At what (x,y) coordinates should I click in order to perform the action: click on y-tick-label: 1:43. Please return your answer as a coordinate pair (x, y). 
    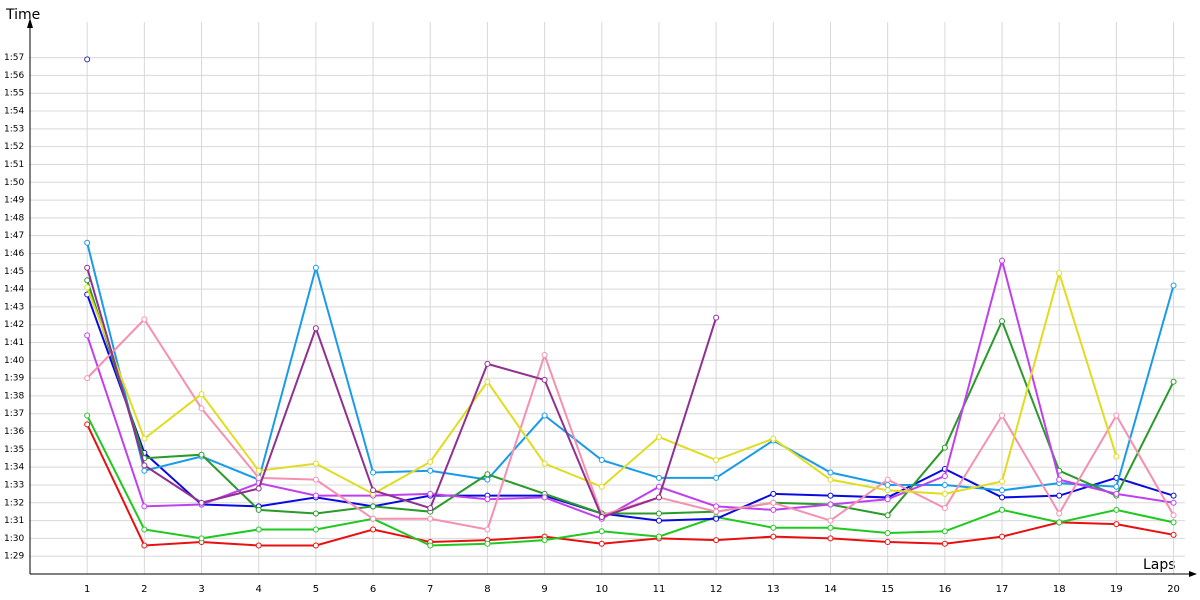
    Looking at the image, I should click on (14, 307).